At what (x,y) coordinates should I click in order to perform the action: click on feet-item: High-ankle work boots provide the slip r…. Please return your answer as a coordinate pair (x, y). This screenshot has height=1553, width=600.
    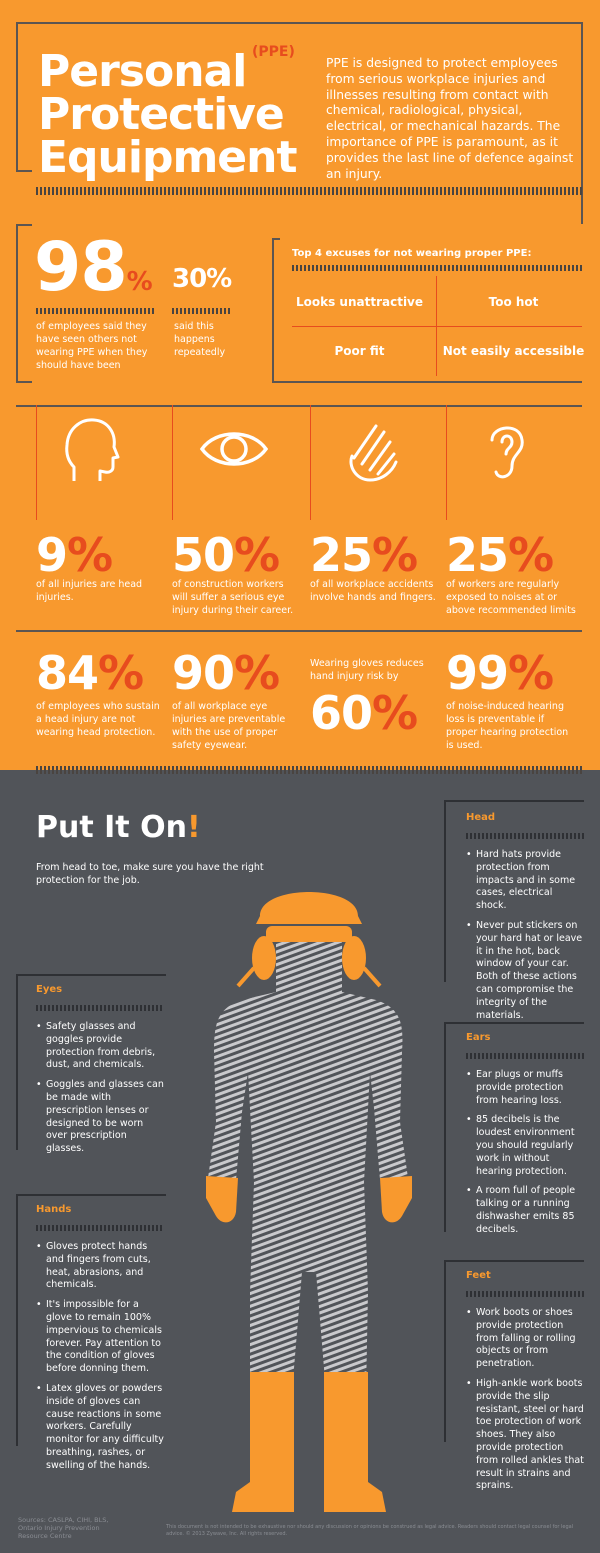
    Looking at the image, I should click on (525, 1435).